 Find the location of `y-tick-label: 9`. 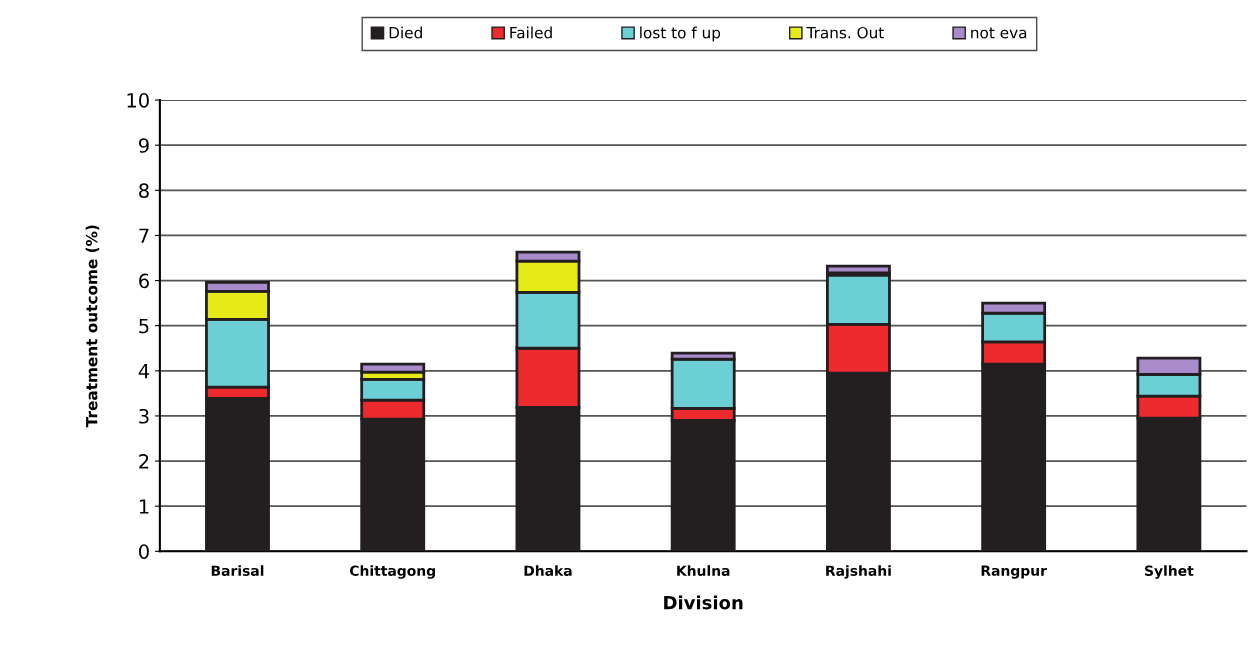

y-tick-label: 9 is located at coordinates (144, 145).